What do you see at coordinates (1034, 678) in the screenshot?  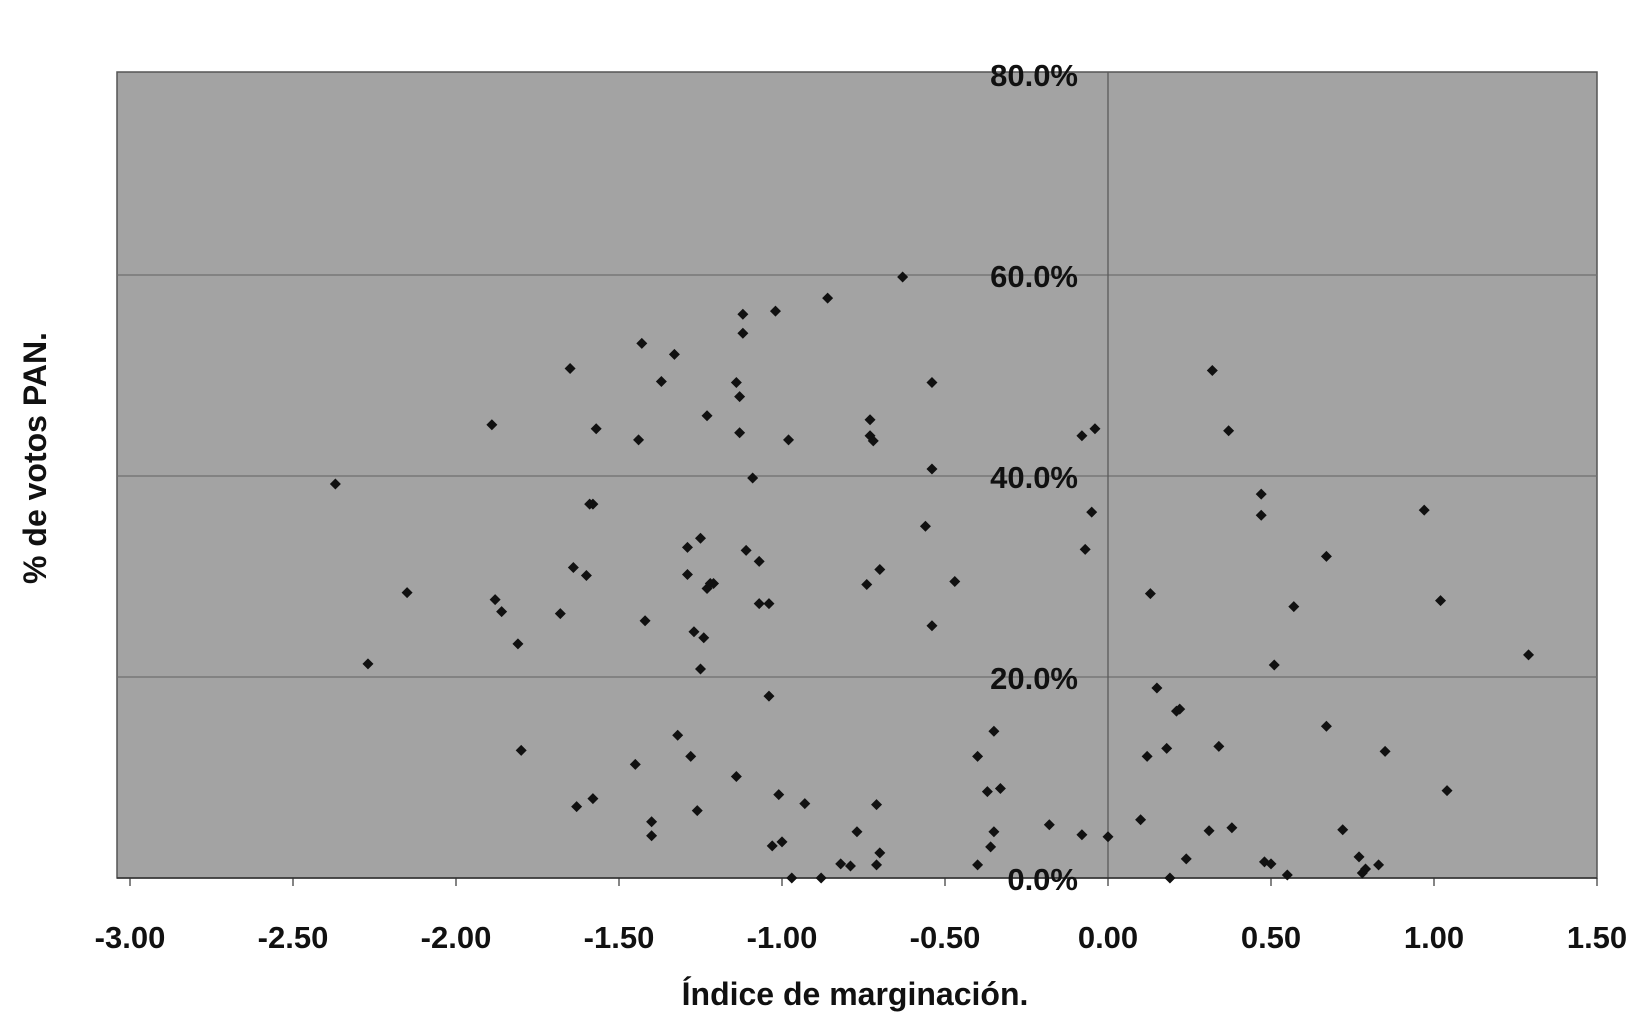 I see `y-tick-label: 20.0%` at bounding box center [1034, 678].